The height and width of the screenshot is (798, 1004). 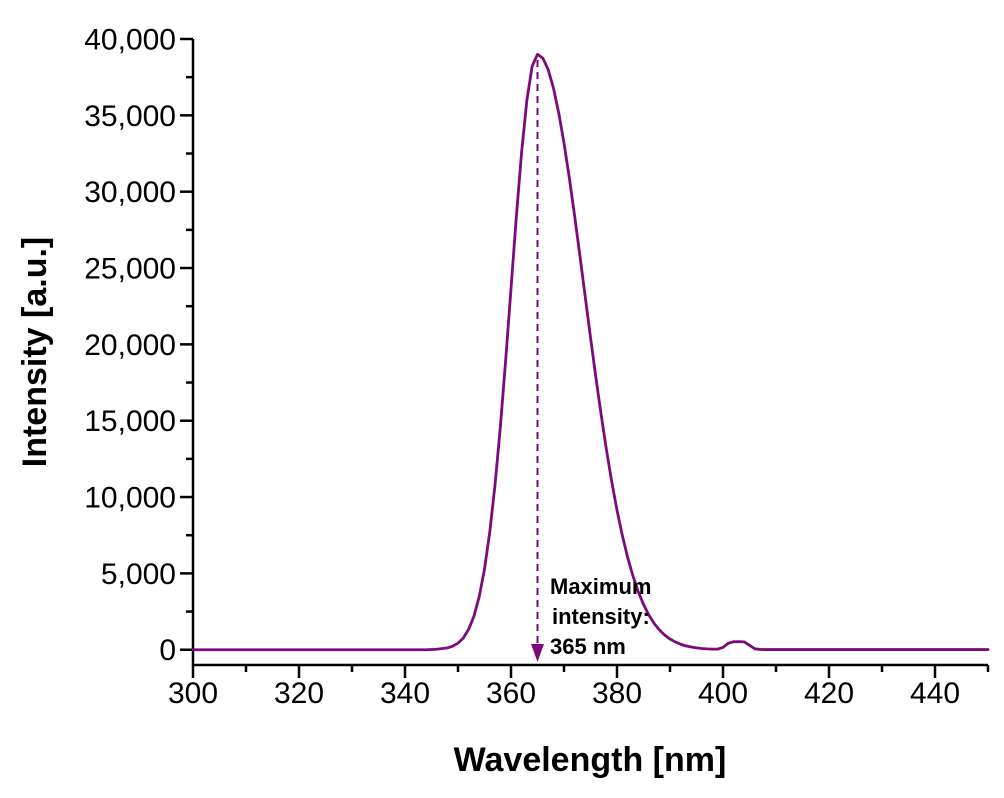 I want to click on annotation-arrowhead-icon, so click(x=537, y=653).